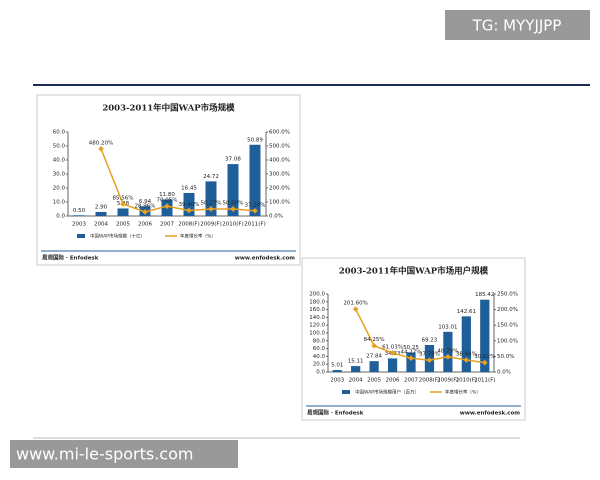  Describe the element at coordinates (447, 327) in the screenshot. I see `data-label: 103.01` at that location.